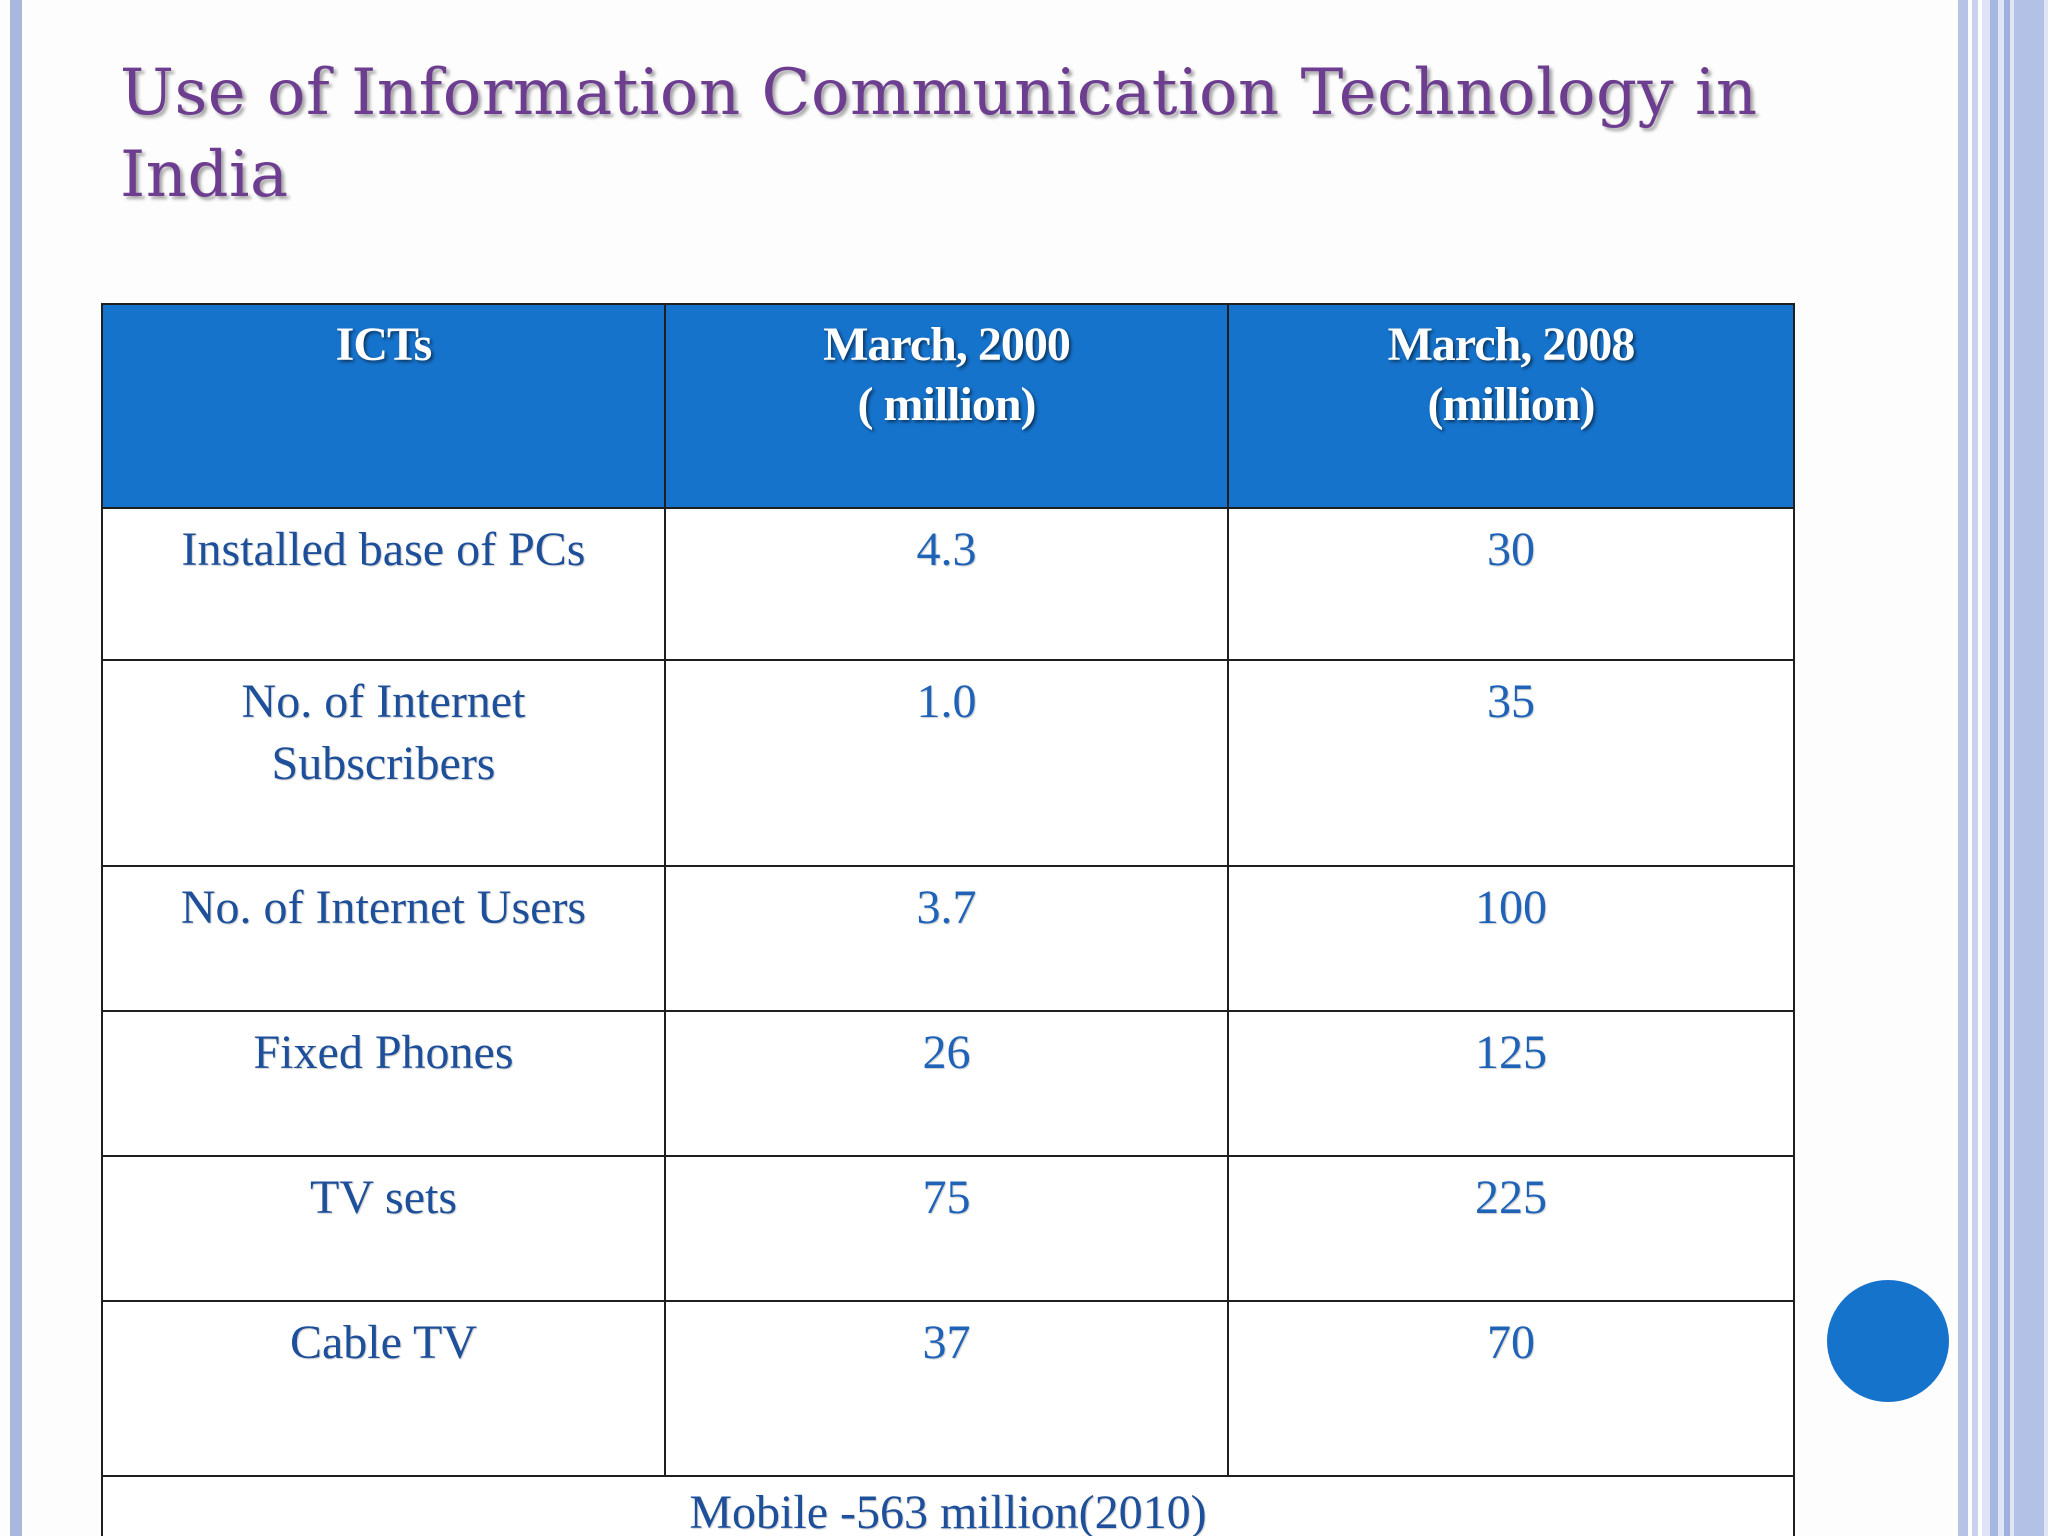 Image resolution: width=2048 pixels, height=1536 pixels. What do you see at coordinates (383, 1083) in the screenshot?
I see `row-label: Fixed Phones` at bounding box center [383, 1083].